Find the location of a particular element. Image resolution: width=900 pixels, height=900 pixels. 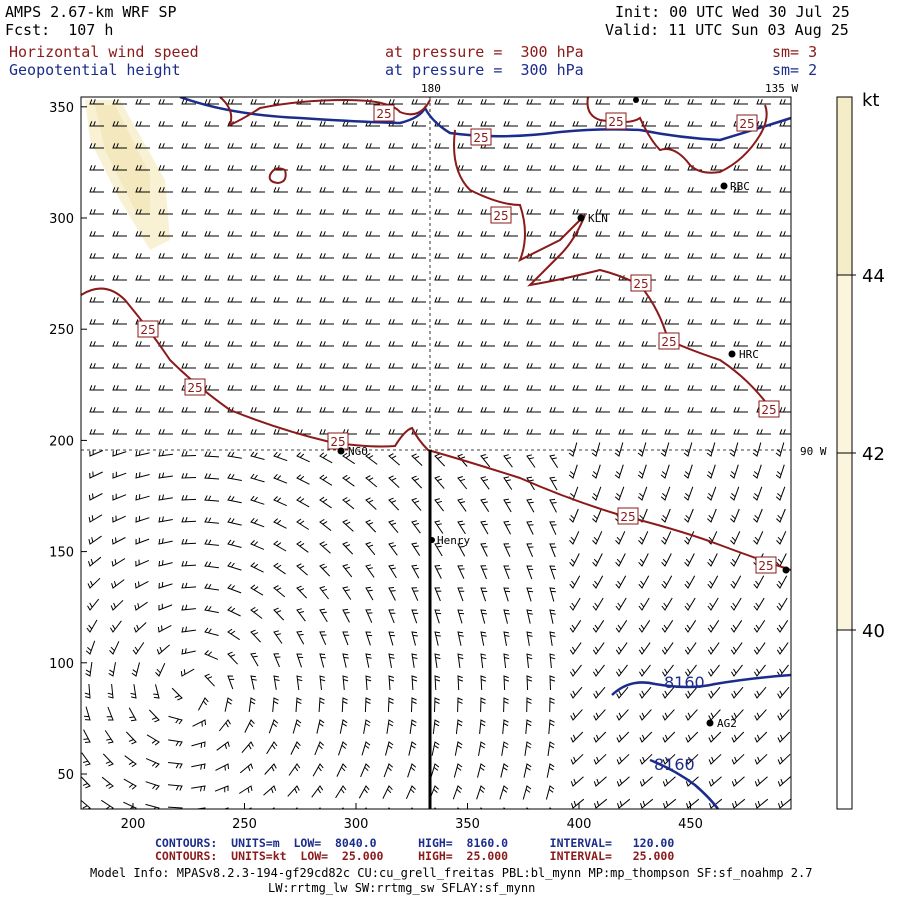

height-contour-top is located at coordinates (485, 119).